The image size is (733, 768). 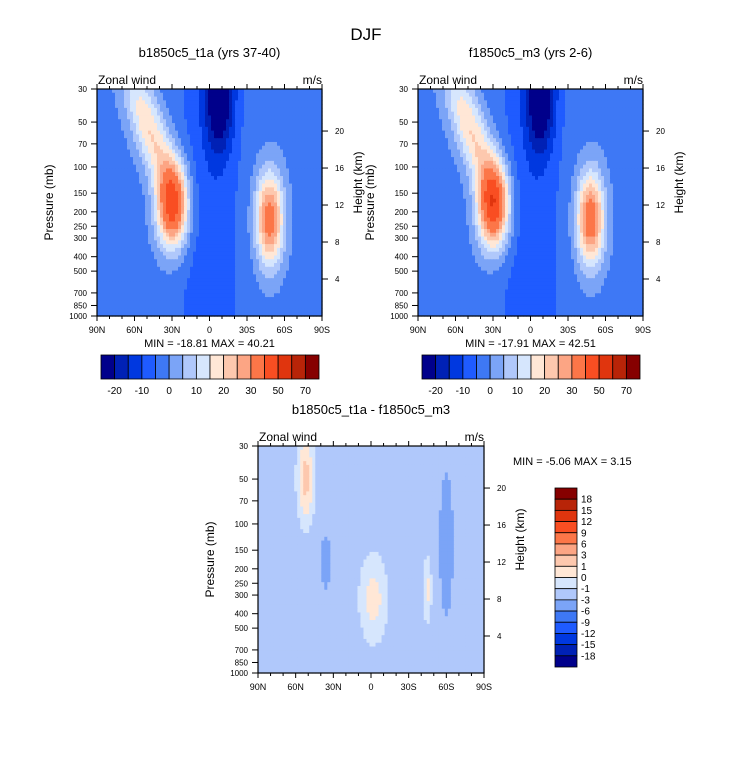 I want to click on colorbar-box, so click(x=244, y=367).